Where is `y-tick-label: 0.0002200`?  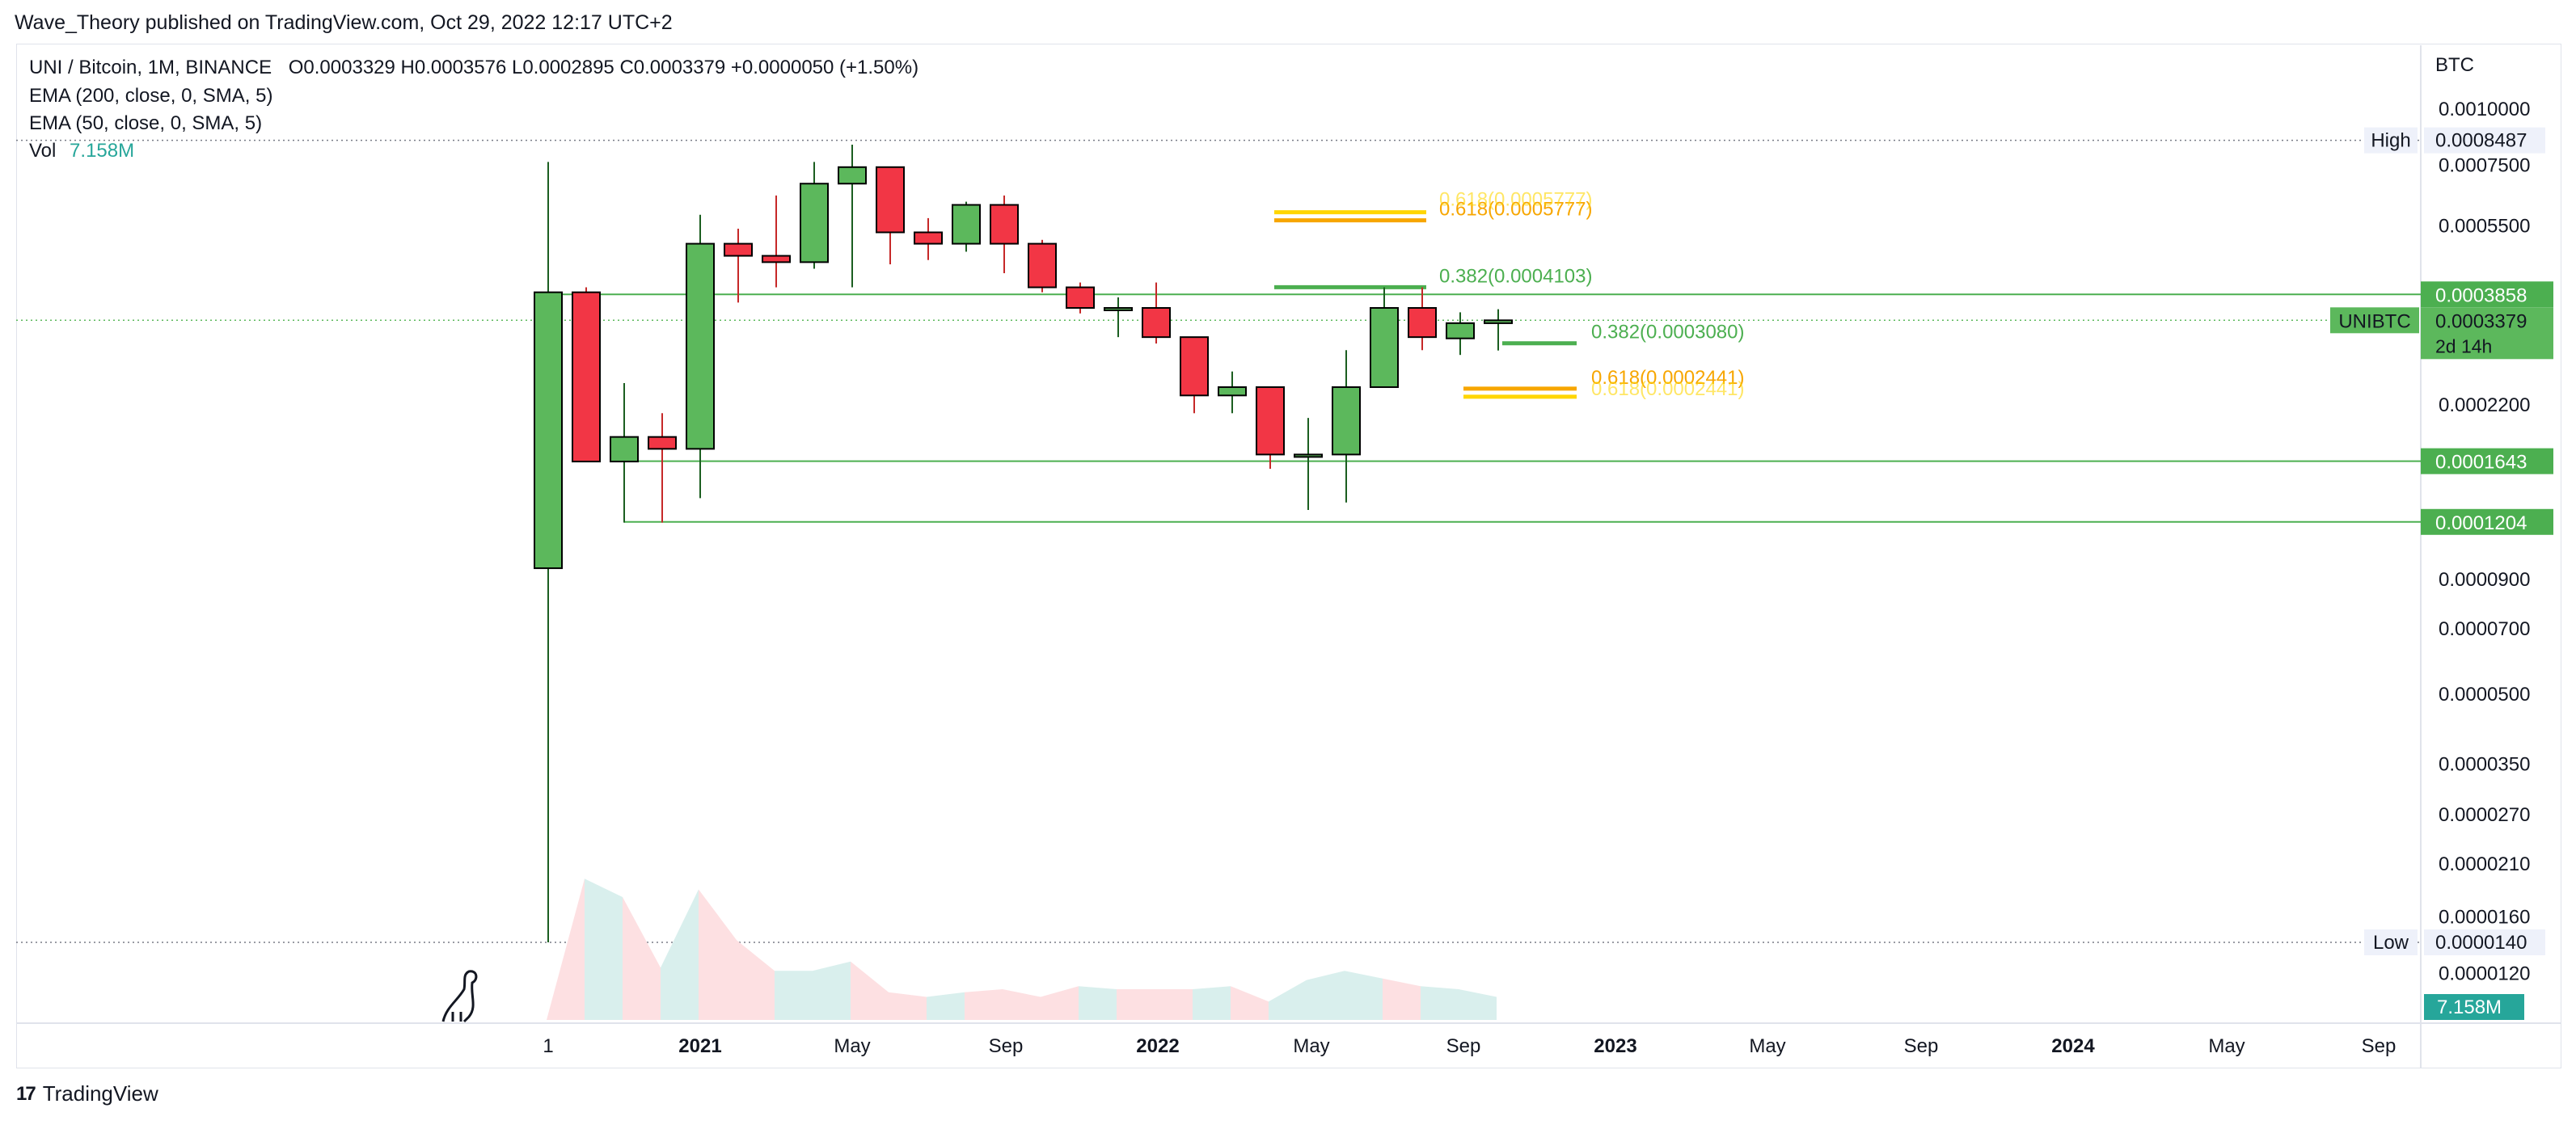 y-tick-label: 0.0002200 is located at coordinates (2484, 405).